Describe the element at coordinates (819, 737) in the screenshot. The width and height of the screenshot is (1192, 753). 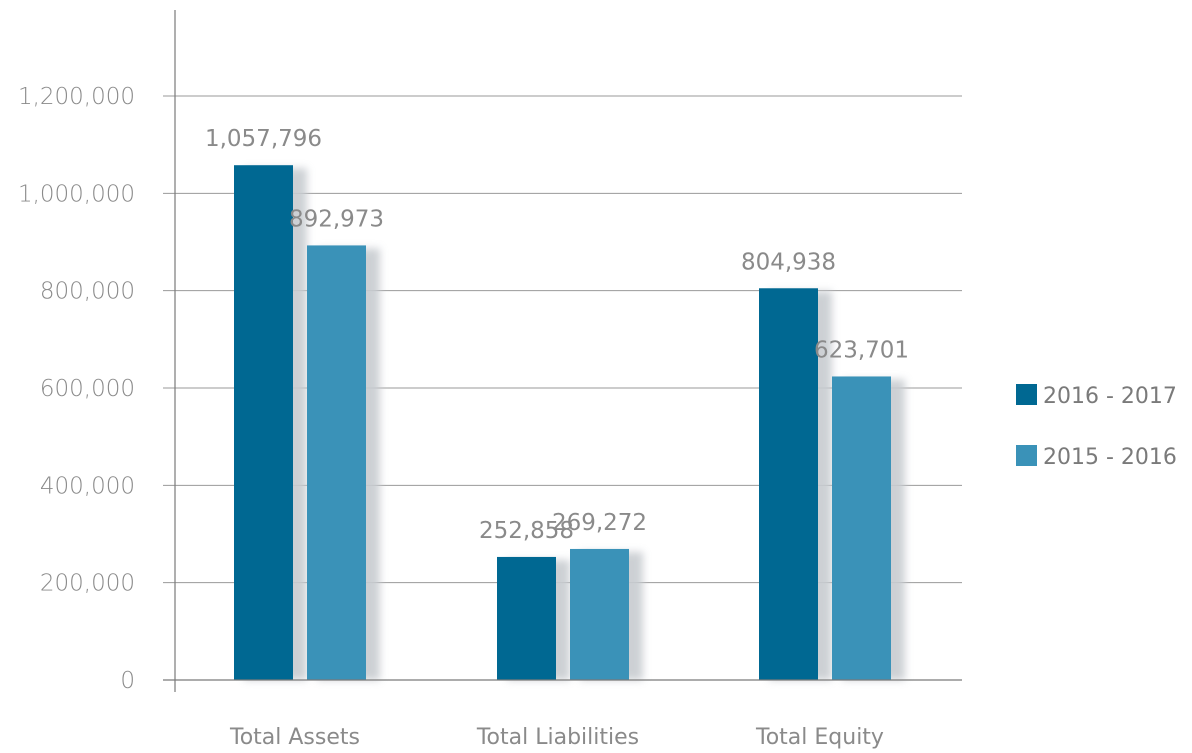
I see `x-category-label: Total Equity` at that location.